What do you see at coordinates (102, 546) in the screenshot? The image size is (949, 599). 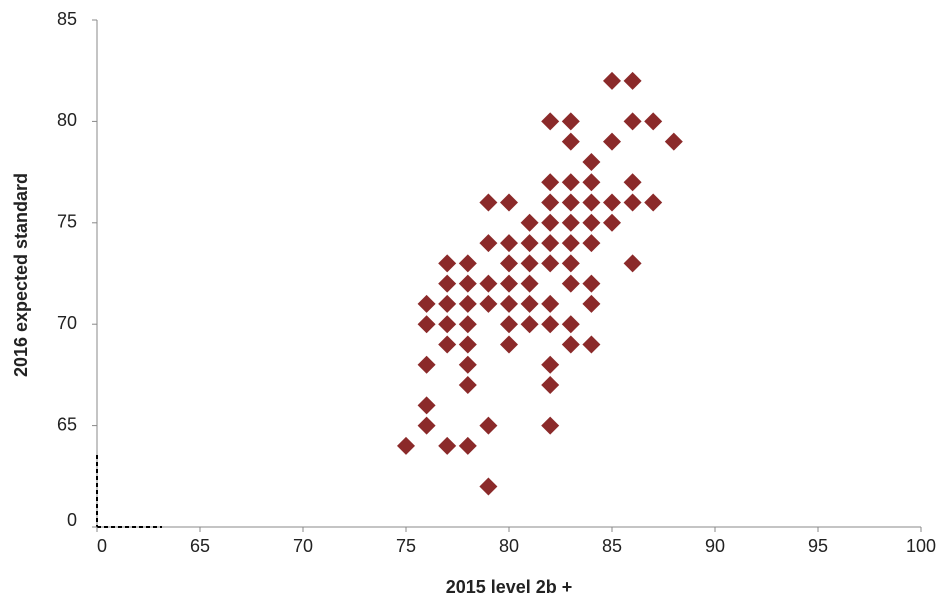 I see `x-tick-label: 0` at bounding box center [102, 546].